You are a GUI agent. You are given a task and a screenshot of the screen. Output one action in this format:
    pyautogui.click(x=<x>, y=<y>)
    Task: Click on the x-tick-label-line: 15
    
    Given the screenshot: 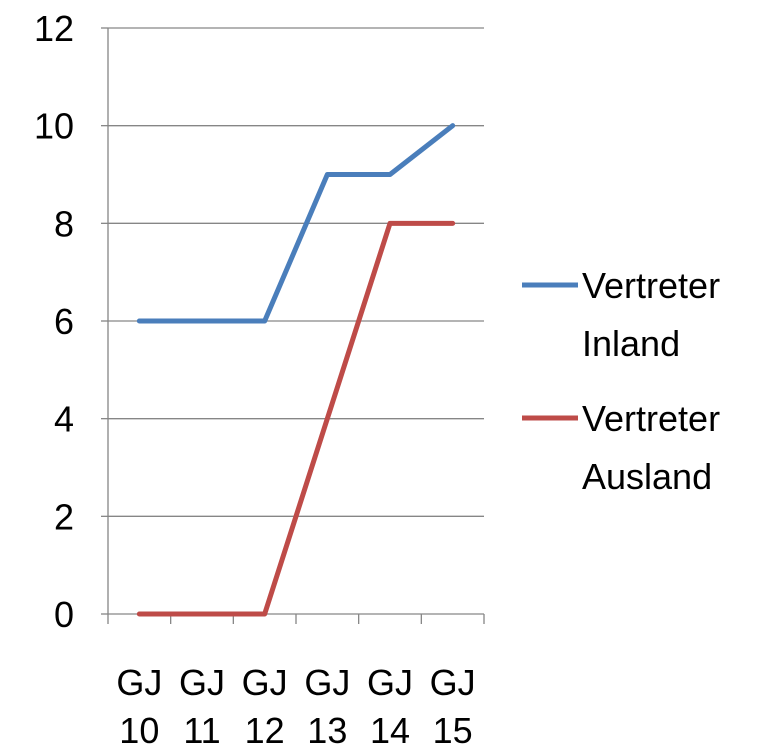 What is the action you would take?
    pyautogui.click(x=453, y=730)
    